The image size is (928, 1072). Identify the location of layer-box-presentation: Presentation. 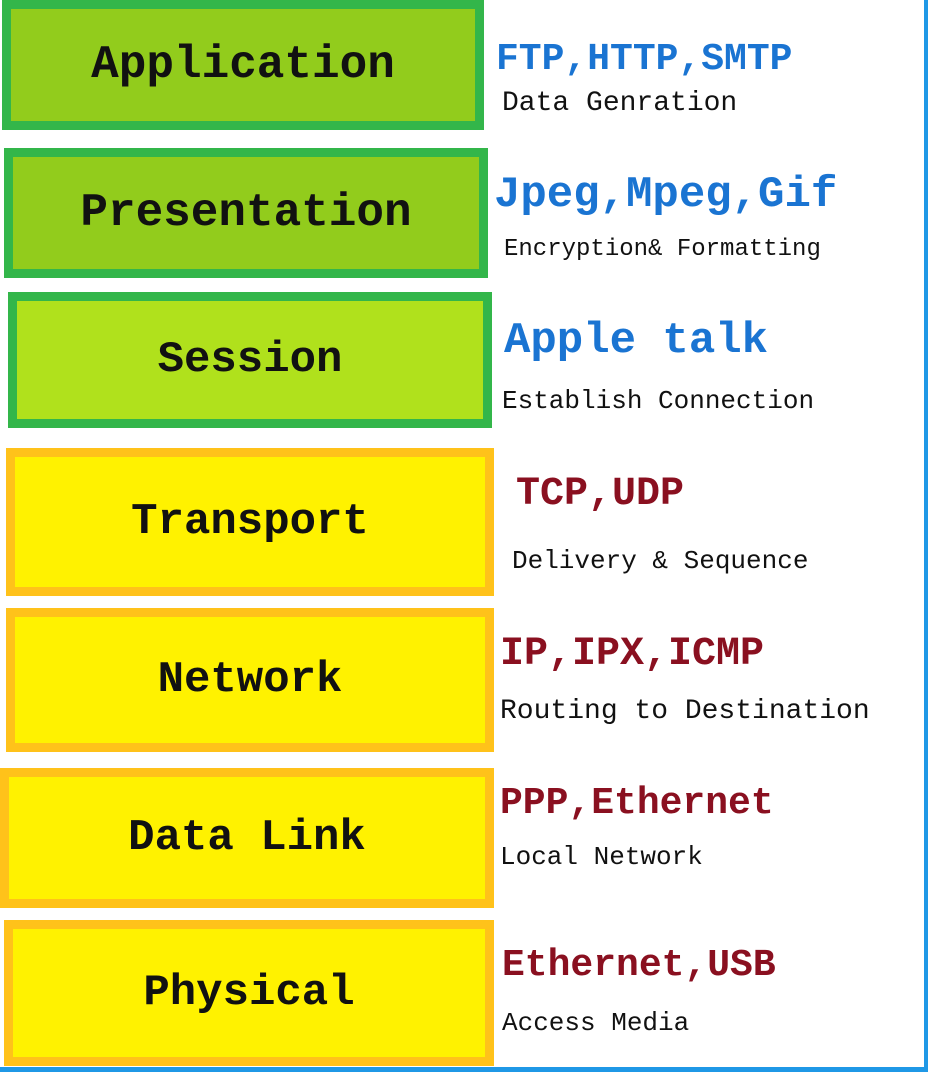
(246, 213).